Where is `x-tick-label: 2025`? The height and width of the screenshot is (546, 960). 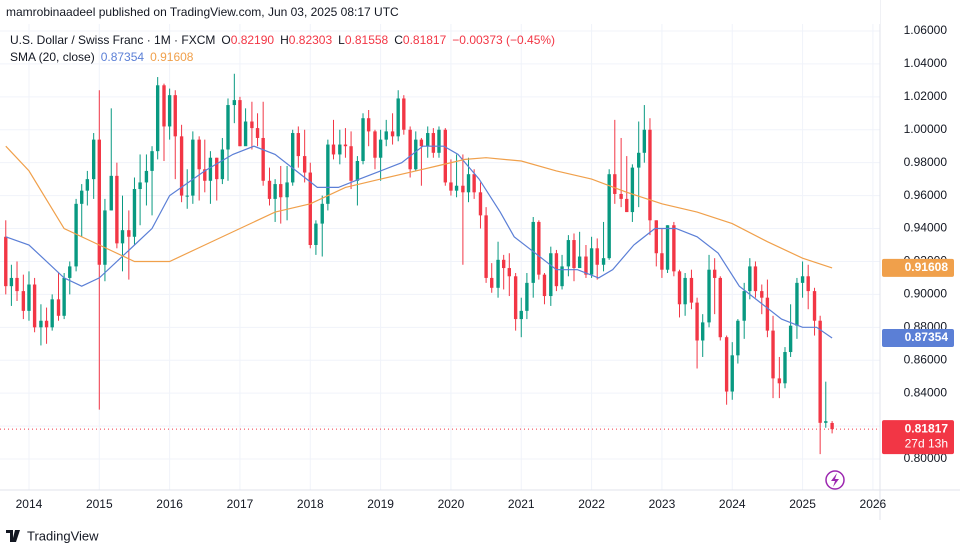
x-tick-label: 2025 is located at coordinates (802, 504).